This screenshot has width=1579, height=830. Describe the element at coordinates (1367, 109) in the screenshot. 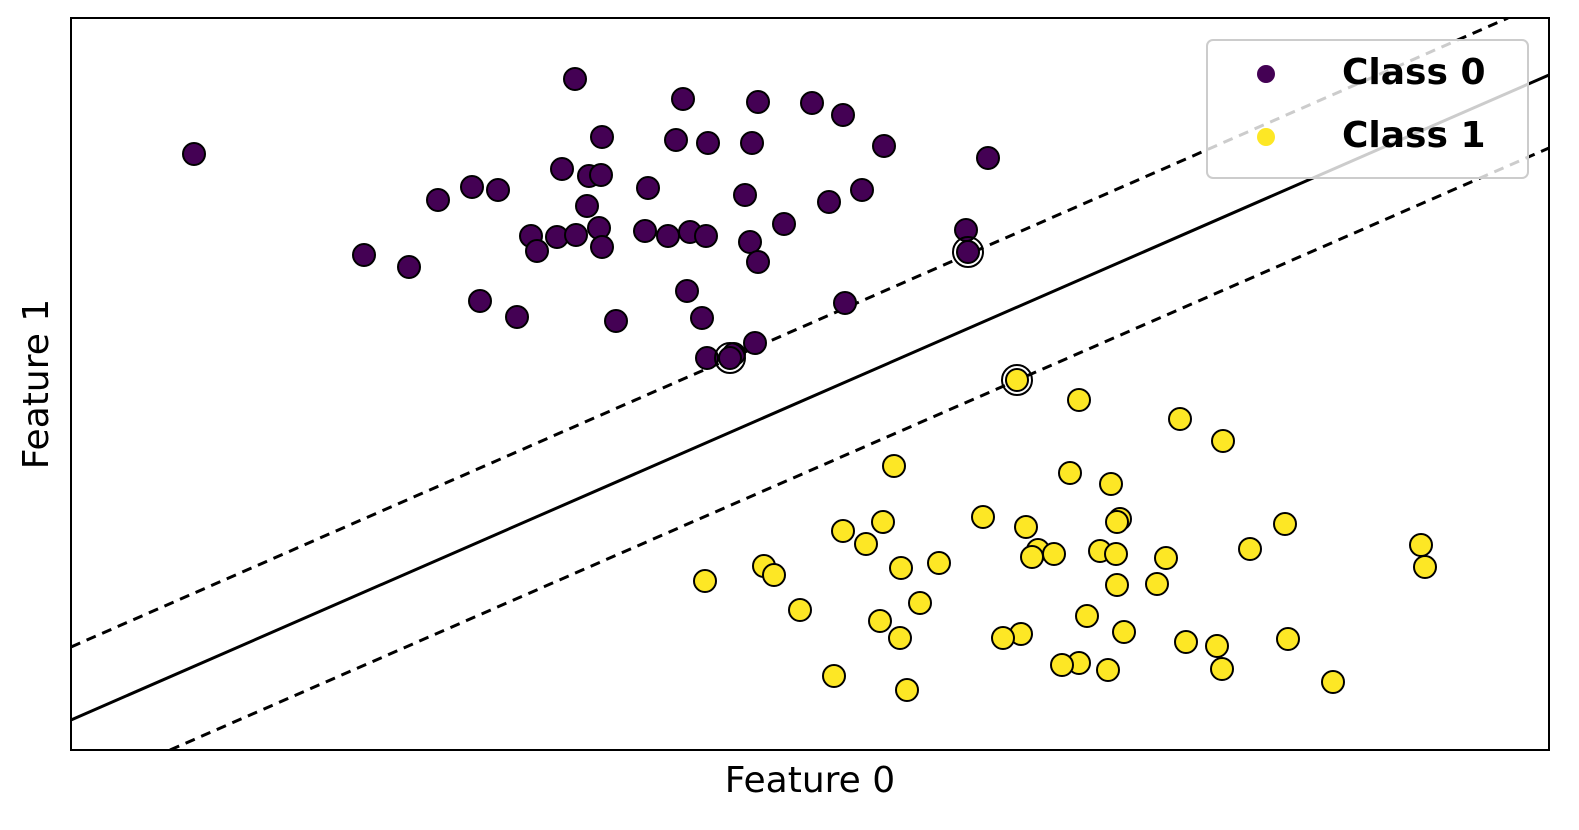

I see `legend-box` at that location.